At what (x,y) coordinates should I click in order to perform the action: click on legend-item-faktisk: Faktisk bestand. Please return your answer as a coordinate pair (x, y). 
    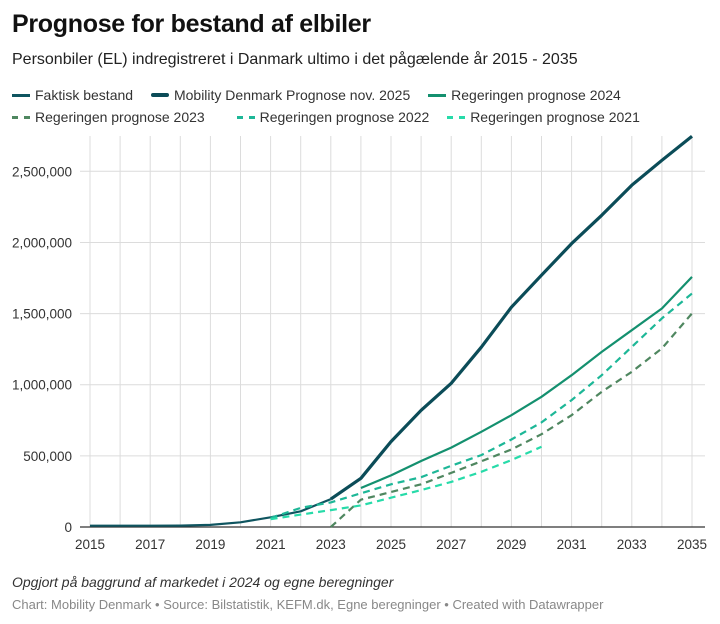
    Looking at the image, I should click on (72, 95).